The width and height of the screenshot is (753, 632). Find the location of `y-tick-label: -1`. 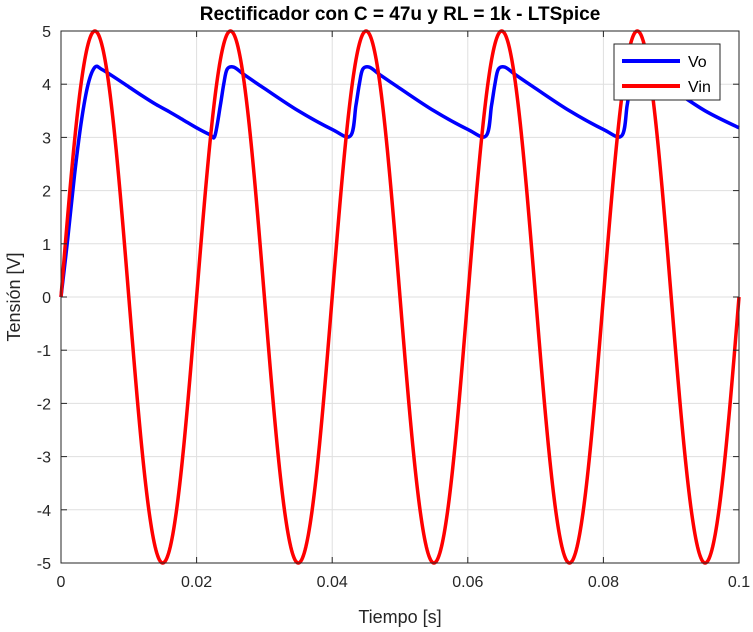

y-tick-label: -1 is located at coordinates (44, 351).